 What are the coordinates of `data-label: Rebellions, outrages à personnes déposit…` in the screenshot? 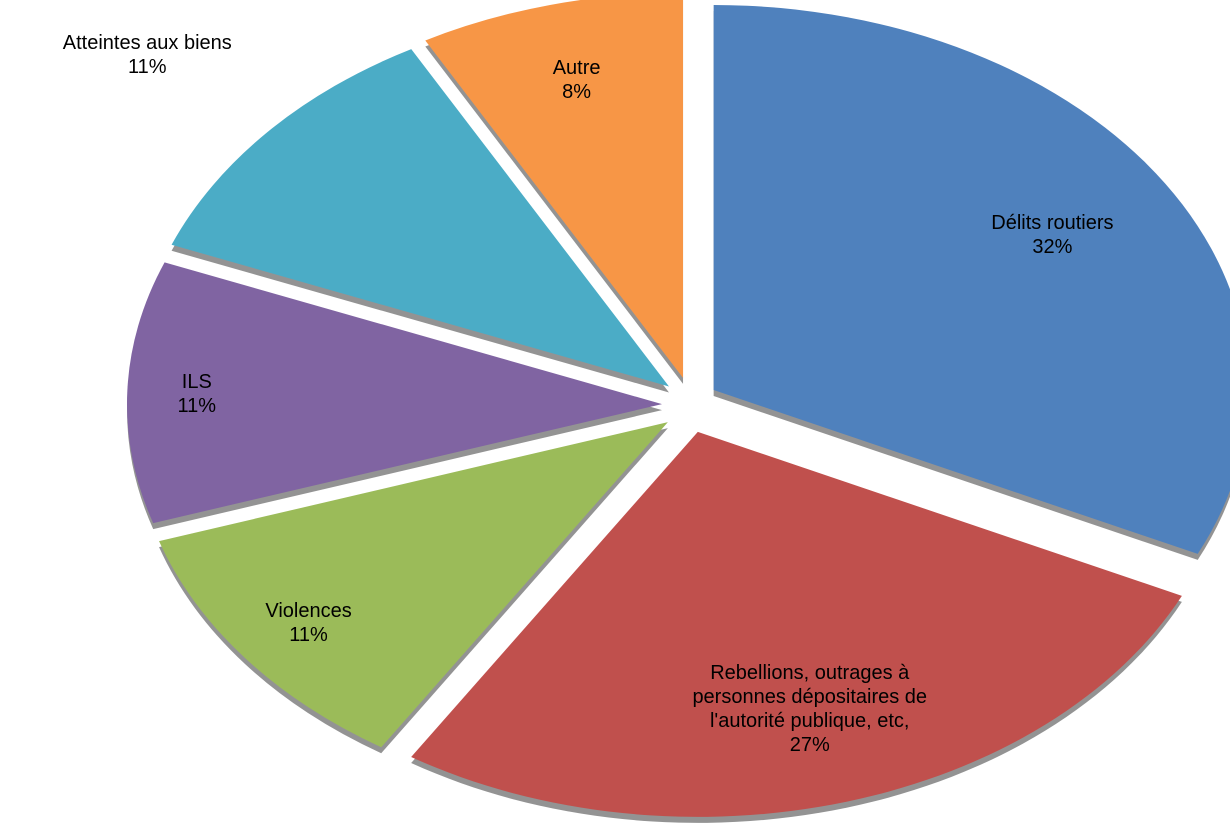 It's located at (810, 709).